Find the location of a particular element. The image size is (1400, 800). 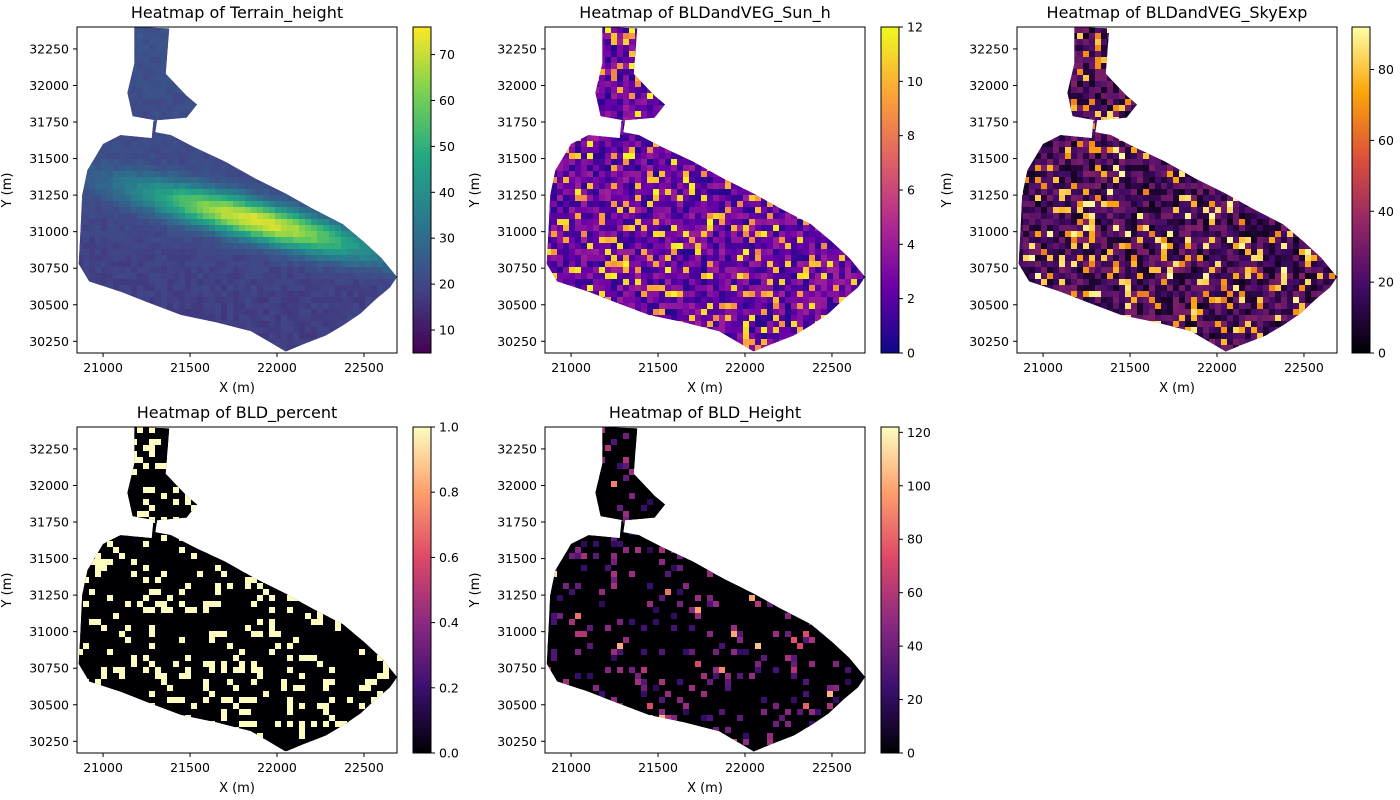

colorbar-tick-label: 30 is located at coordinates (447, 238).